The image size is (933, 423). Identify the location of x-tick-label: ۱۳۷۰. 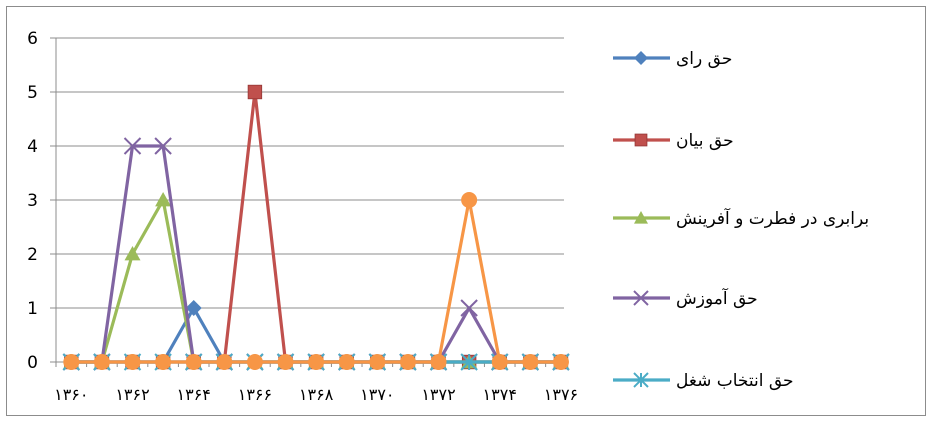
(377, 394).